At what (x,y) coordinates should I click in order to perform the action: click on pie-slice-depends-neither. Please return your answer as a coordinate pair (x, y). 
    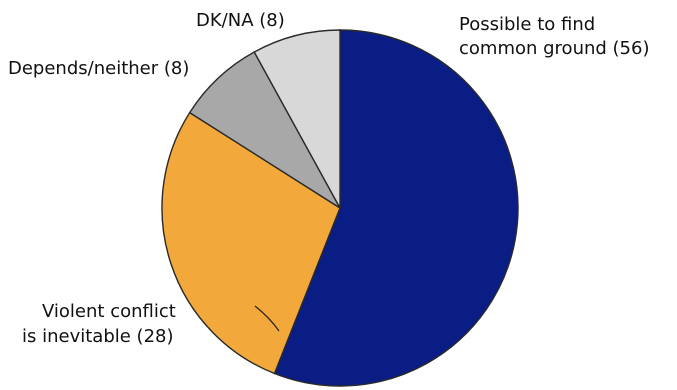
    Looking at the image, I should click on (264, 130).